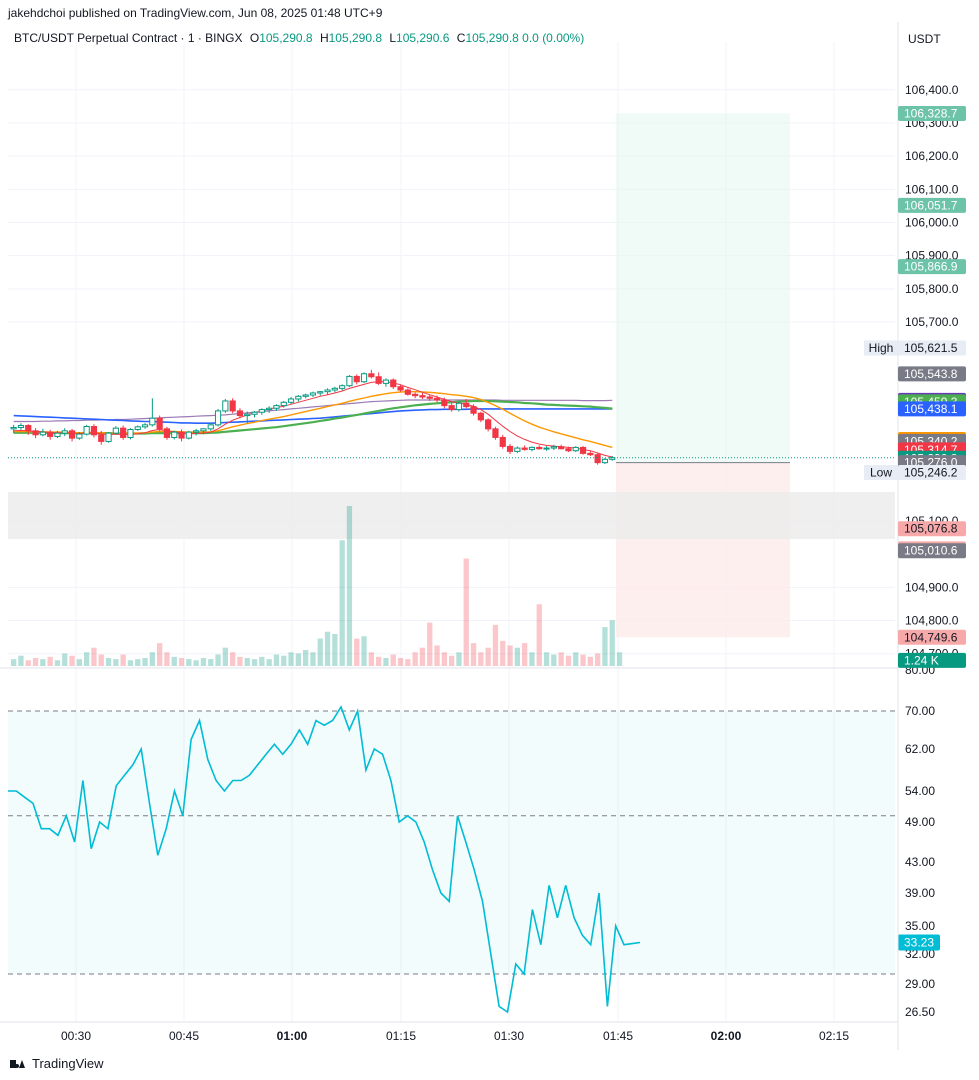 The width and height of the screenshot is (979, 1080). I want to click on price-tag-value: 105,543.8, so click(931, 374).